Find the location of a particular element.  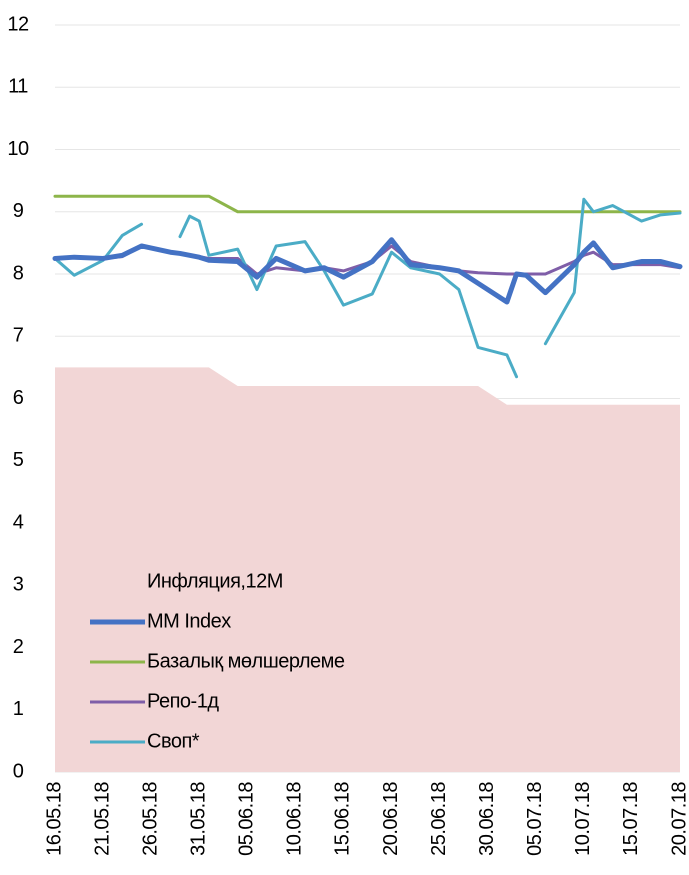

x-tick-label: 31.05.18 is located at coordinates (199, 819).